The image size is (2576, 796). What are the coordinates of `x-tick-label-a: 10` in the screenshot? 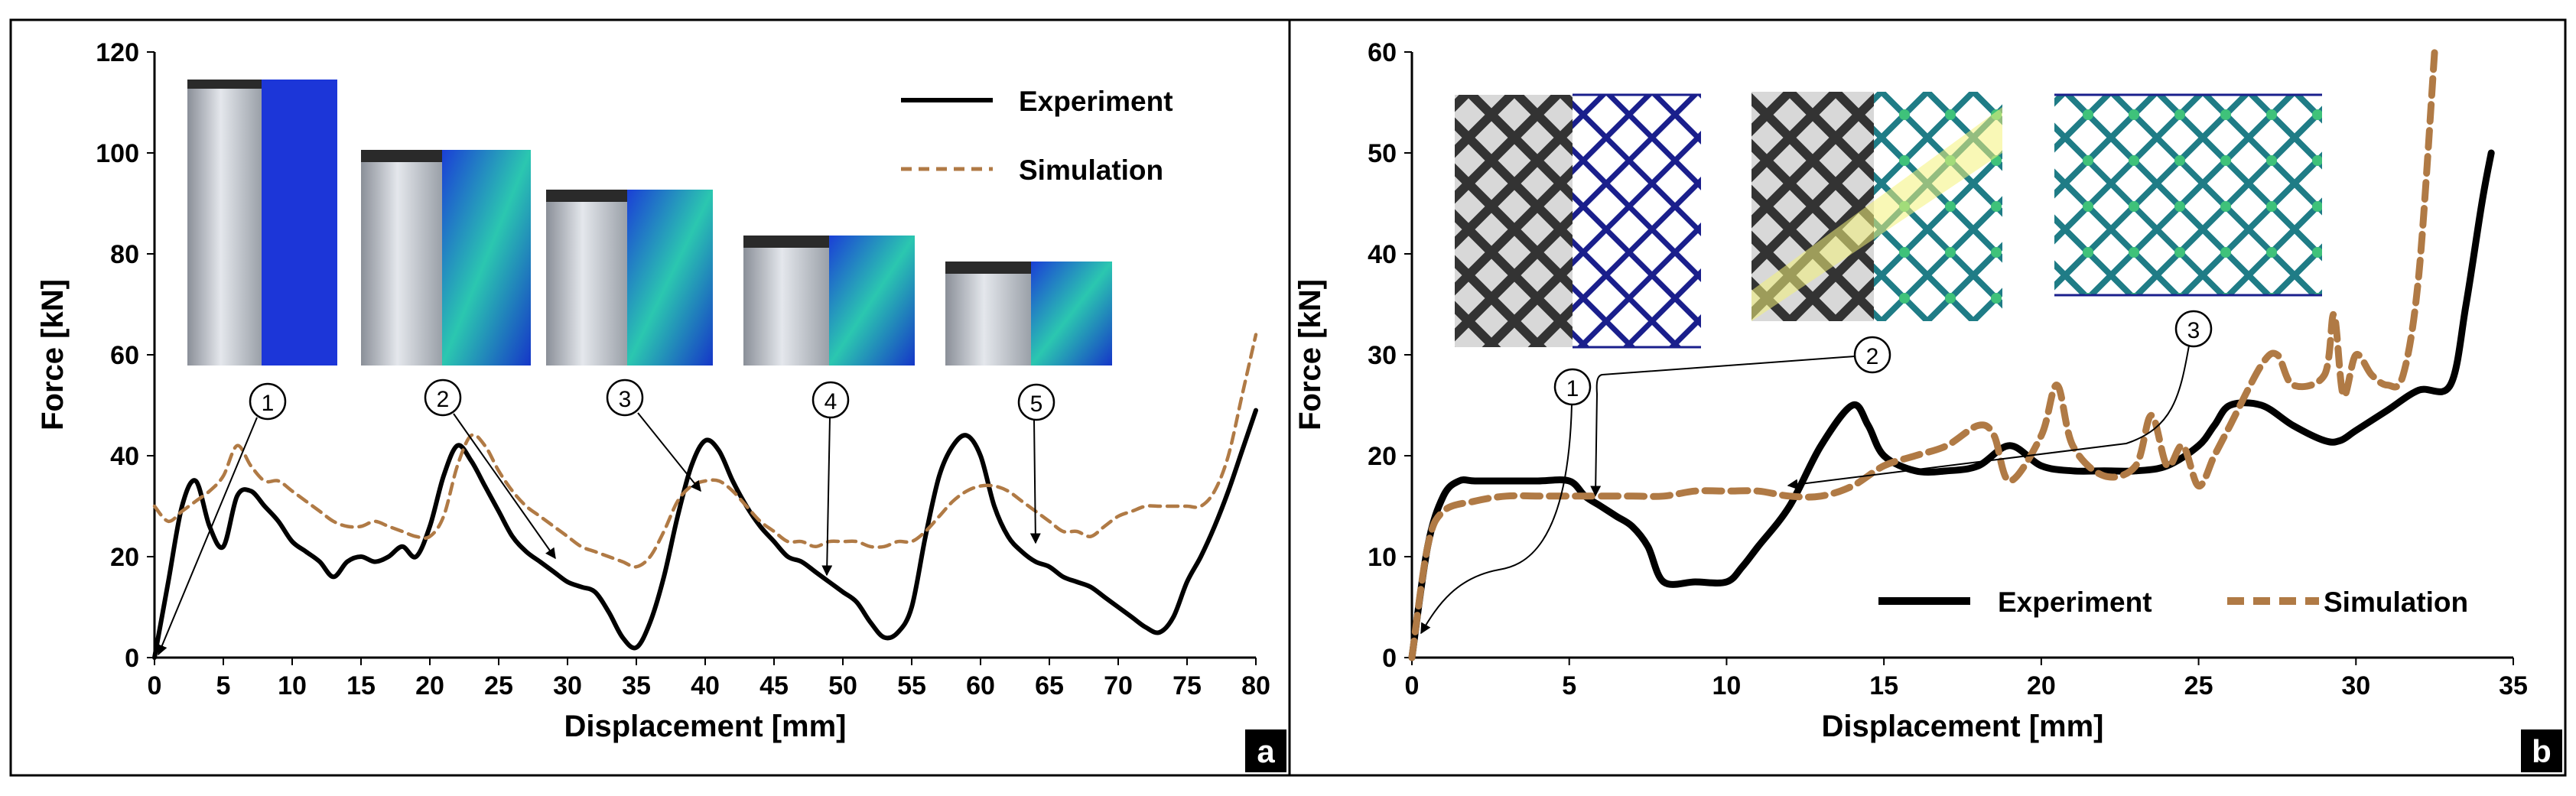 It's located at (292, 686).